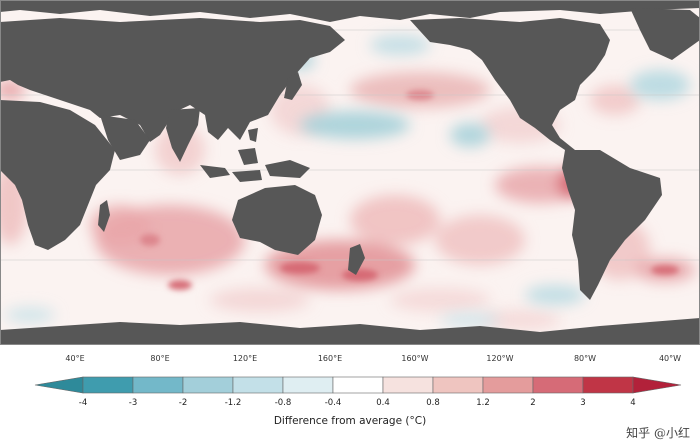 Image resolution: width=700 pixels, height=441 pixels. What do you see at coordinates (104, 216) in the screenshot?
I see `madagascar` at bounding box center [104, 216].